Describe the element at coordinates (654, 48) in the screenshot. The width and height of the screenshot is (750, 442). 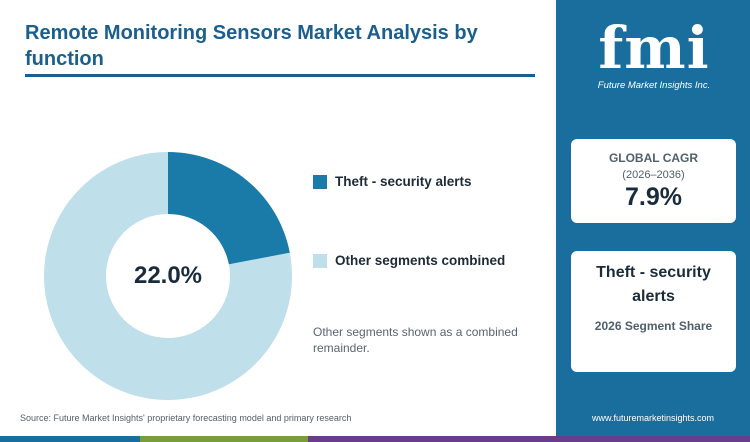
I see `logo-letters: fmi` at that location.